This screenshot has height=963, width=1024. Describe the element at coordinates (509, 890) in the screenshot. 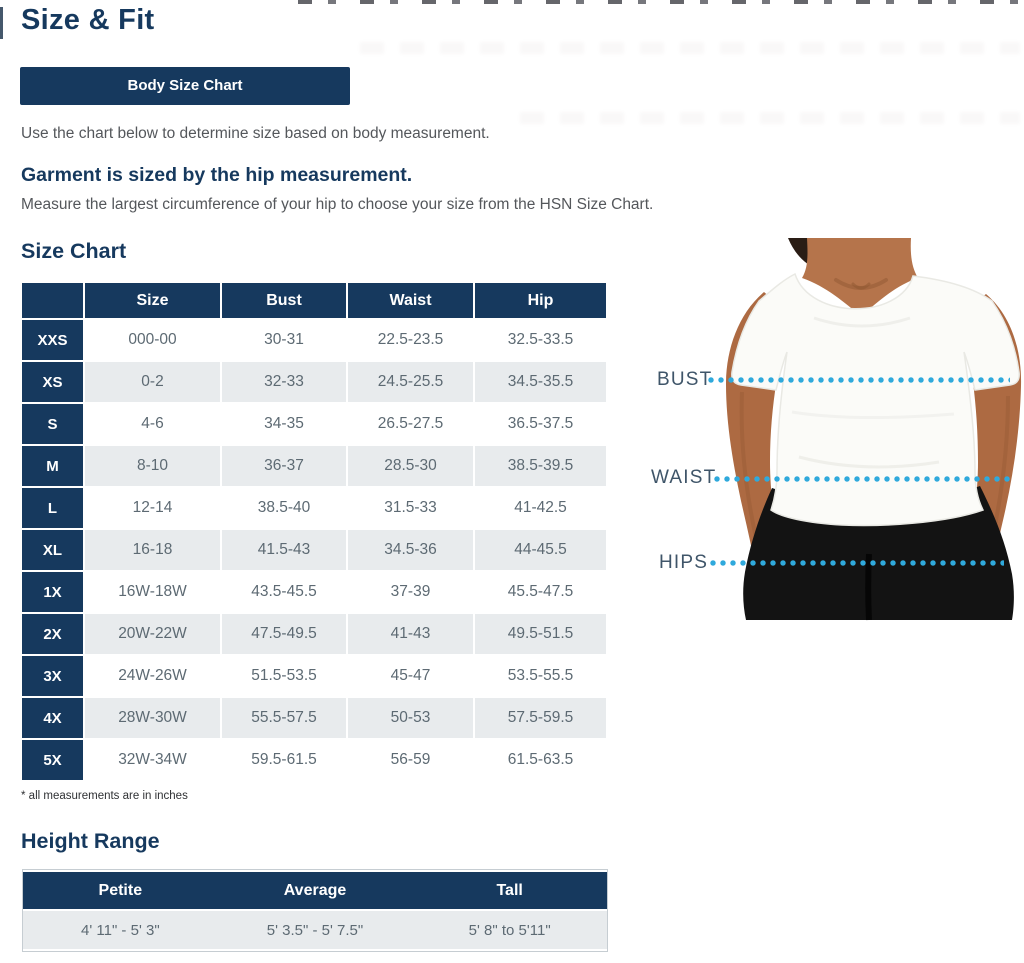

I see `column-header-tall: Tall` at that location.